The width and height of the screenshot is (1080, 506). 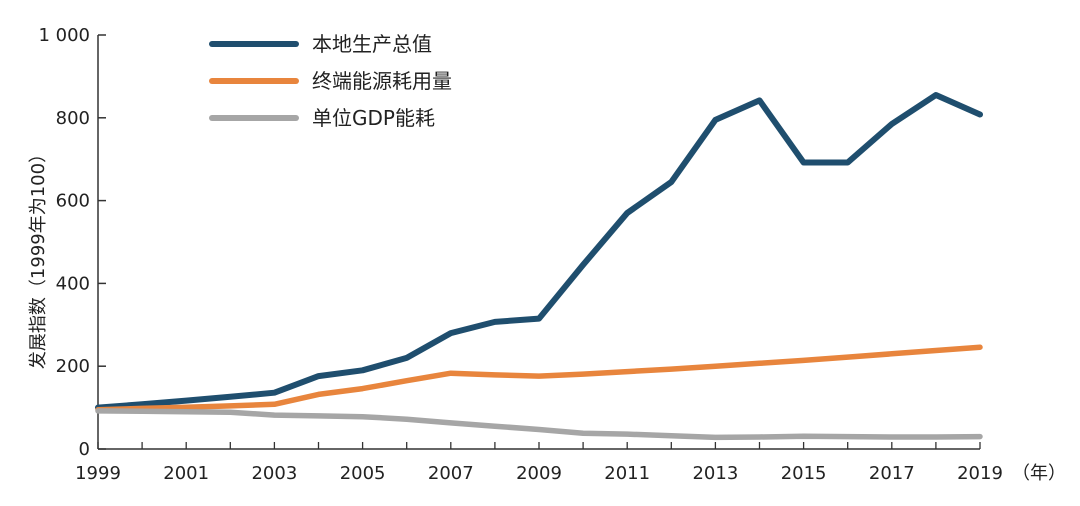 I want to click on x-axis-title: （年）, so click(x=1039, y=473).